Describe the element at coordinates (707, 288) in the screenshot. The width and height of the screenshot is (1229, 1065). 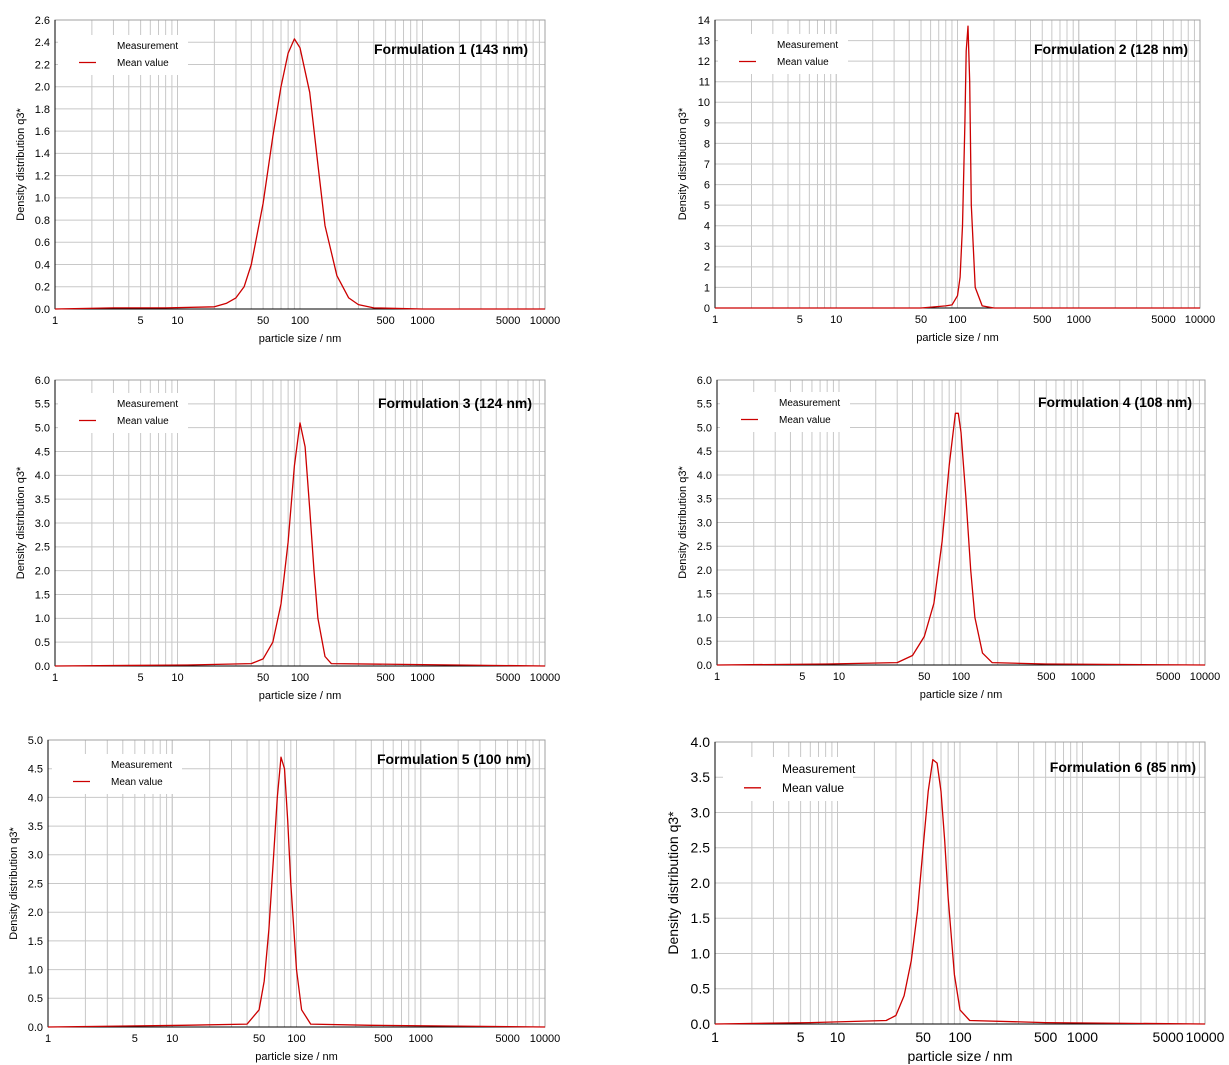
I see `y-tick-label: 1` at that location.